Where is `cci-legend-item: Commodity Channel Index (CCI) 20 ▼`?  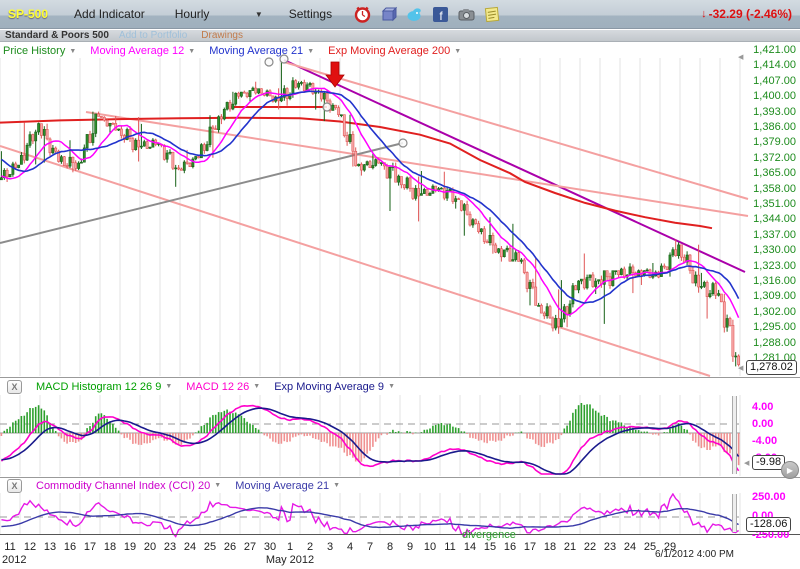 cci-legend-item: Commodity Channel Index (CCI) 20 ▼ is located at coordinates (128, 486).